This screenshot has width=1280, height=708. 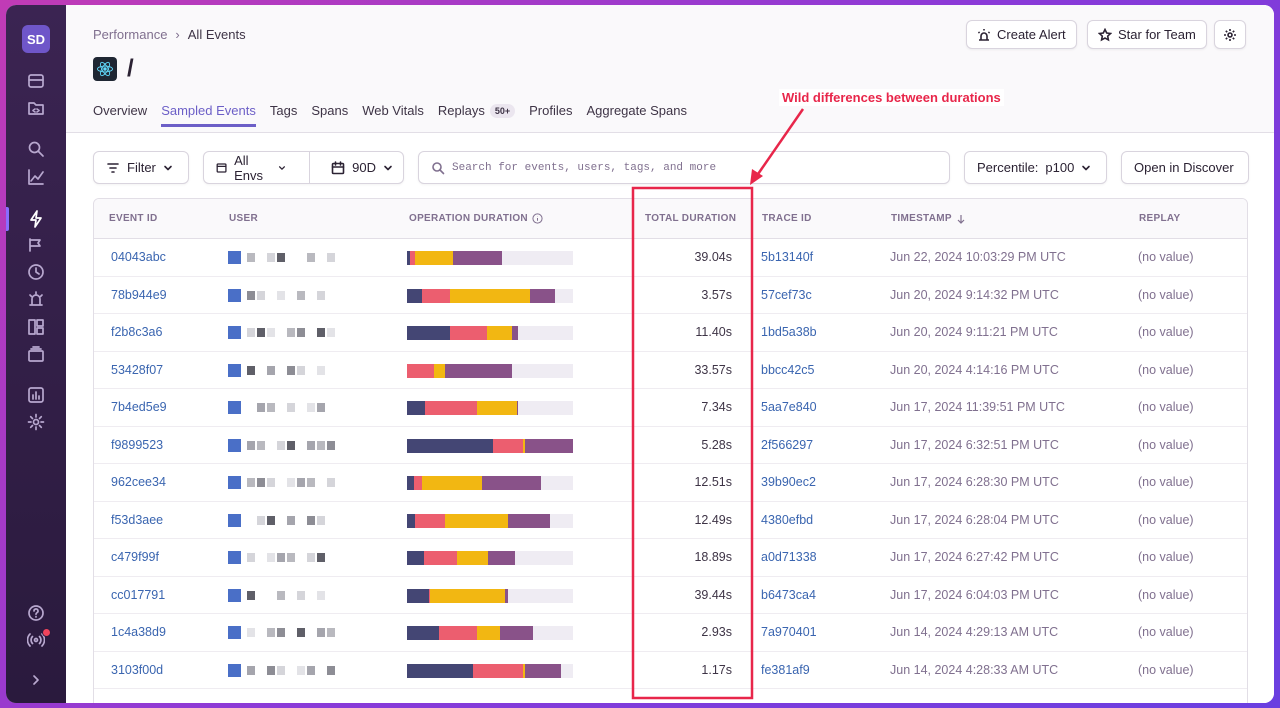 What do you see at coordinates (251, 168) in the screenshot?
I see `environment-selector: All Envs` at bounding box center [251, 168].